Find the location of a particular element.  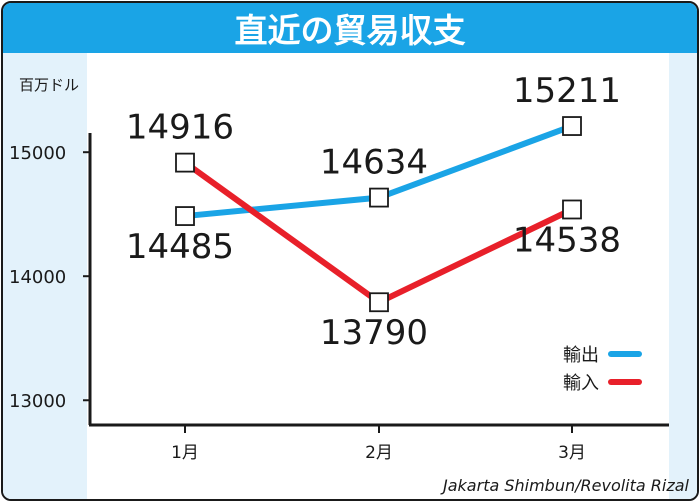

title-bar is located at coordinates (350, 28).